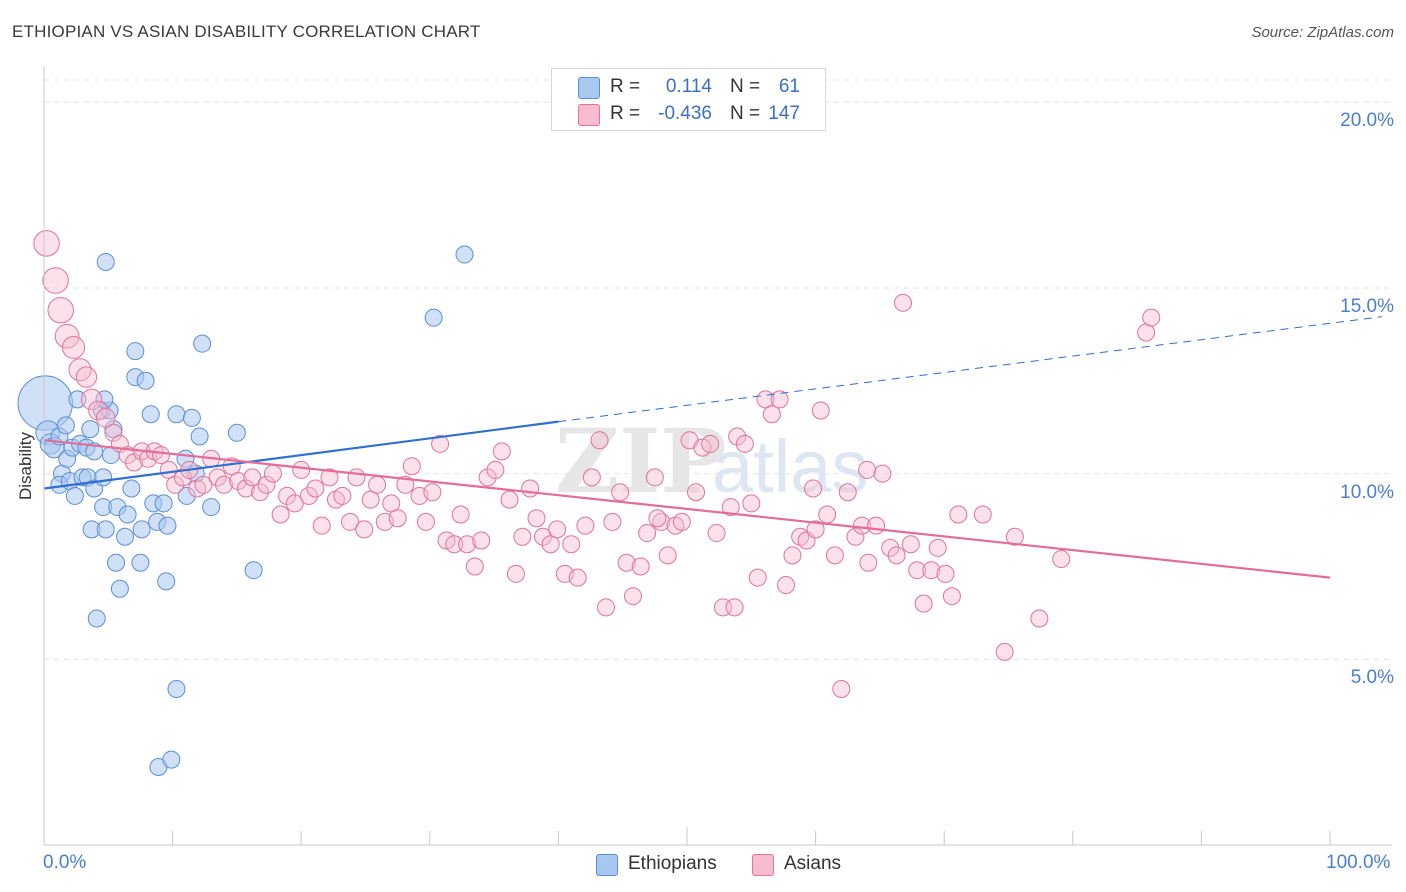  Describe the element at coordinates (25, 465) in the screenshot. I see `y-axis-label: Disability` at that location.